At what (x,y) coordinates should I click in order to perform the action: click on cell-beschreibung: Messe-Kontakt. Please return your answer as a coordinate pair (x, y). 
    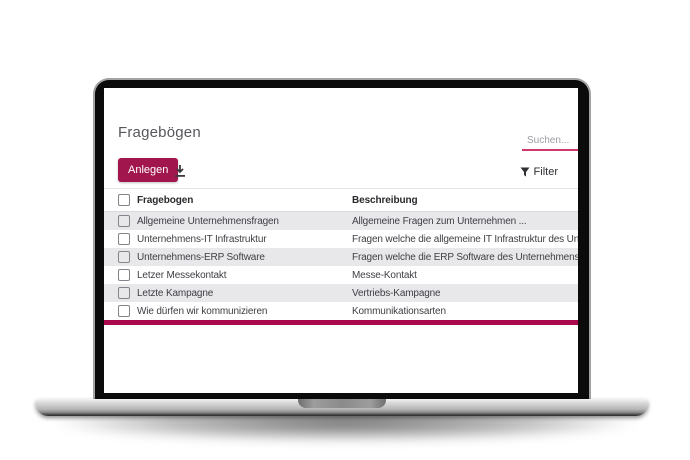
    Looking at the image, I should click on (384, 275).